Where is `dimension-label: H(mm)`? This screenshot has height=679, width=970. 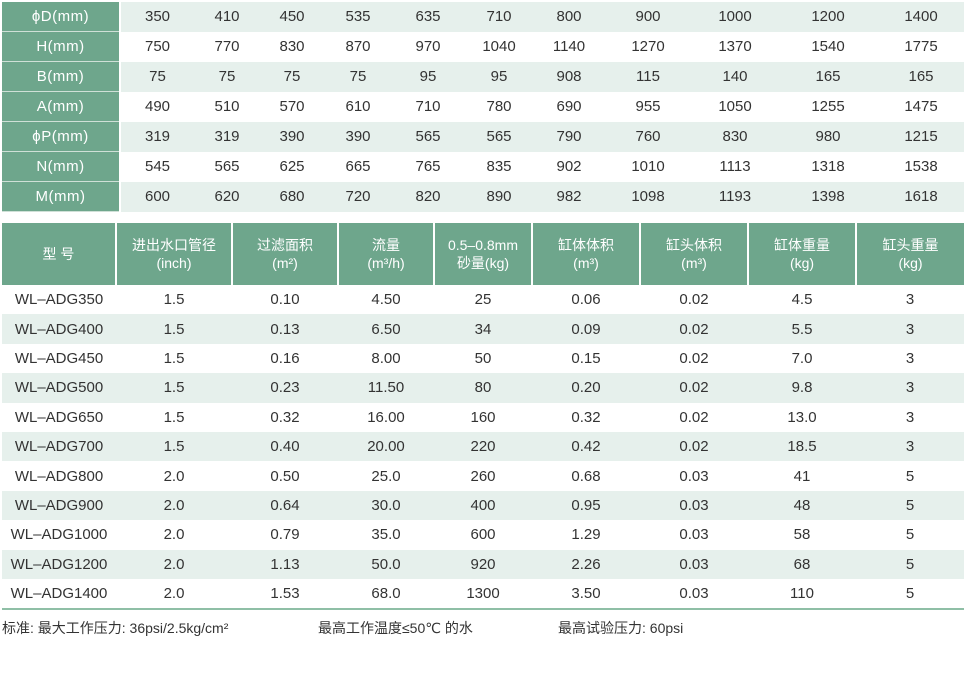
dimension-label: H(mm) is located at coordinates (61, 46).